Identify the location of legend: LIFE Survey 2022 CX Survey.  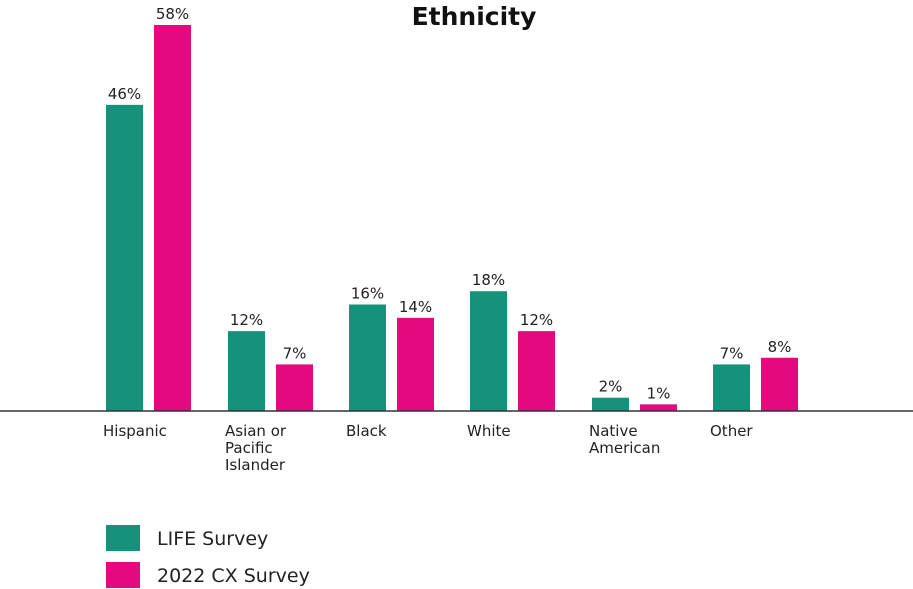
(208, 556).